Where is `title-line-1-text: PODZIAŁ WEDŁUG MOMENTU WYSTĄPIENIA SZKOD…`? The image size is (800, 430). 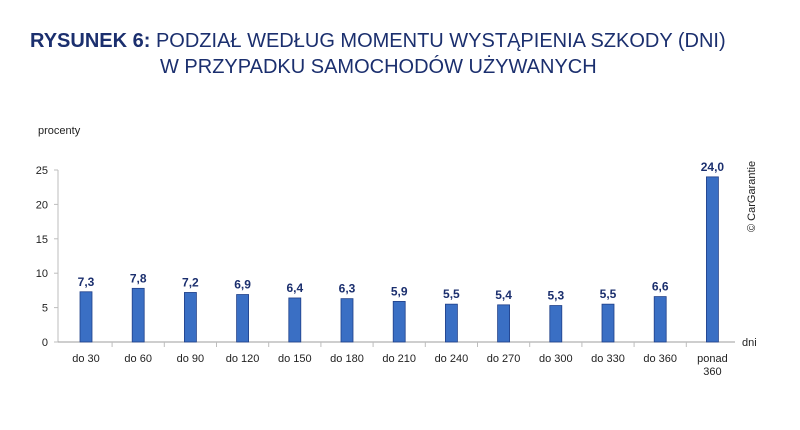
title-line-1-text: PODZIAŁ WEDŁUG MOMENTU WYSTĄPIENIA SZKOD… is located at coordinates (440, 41).